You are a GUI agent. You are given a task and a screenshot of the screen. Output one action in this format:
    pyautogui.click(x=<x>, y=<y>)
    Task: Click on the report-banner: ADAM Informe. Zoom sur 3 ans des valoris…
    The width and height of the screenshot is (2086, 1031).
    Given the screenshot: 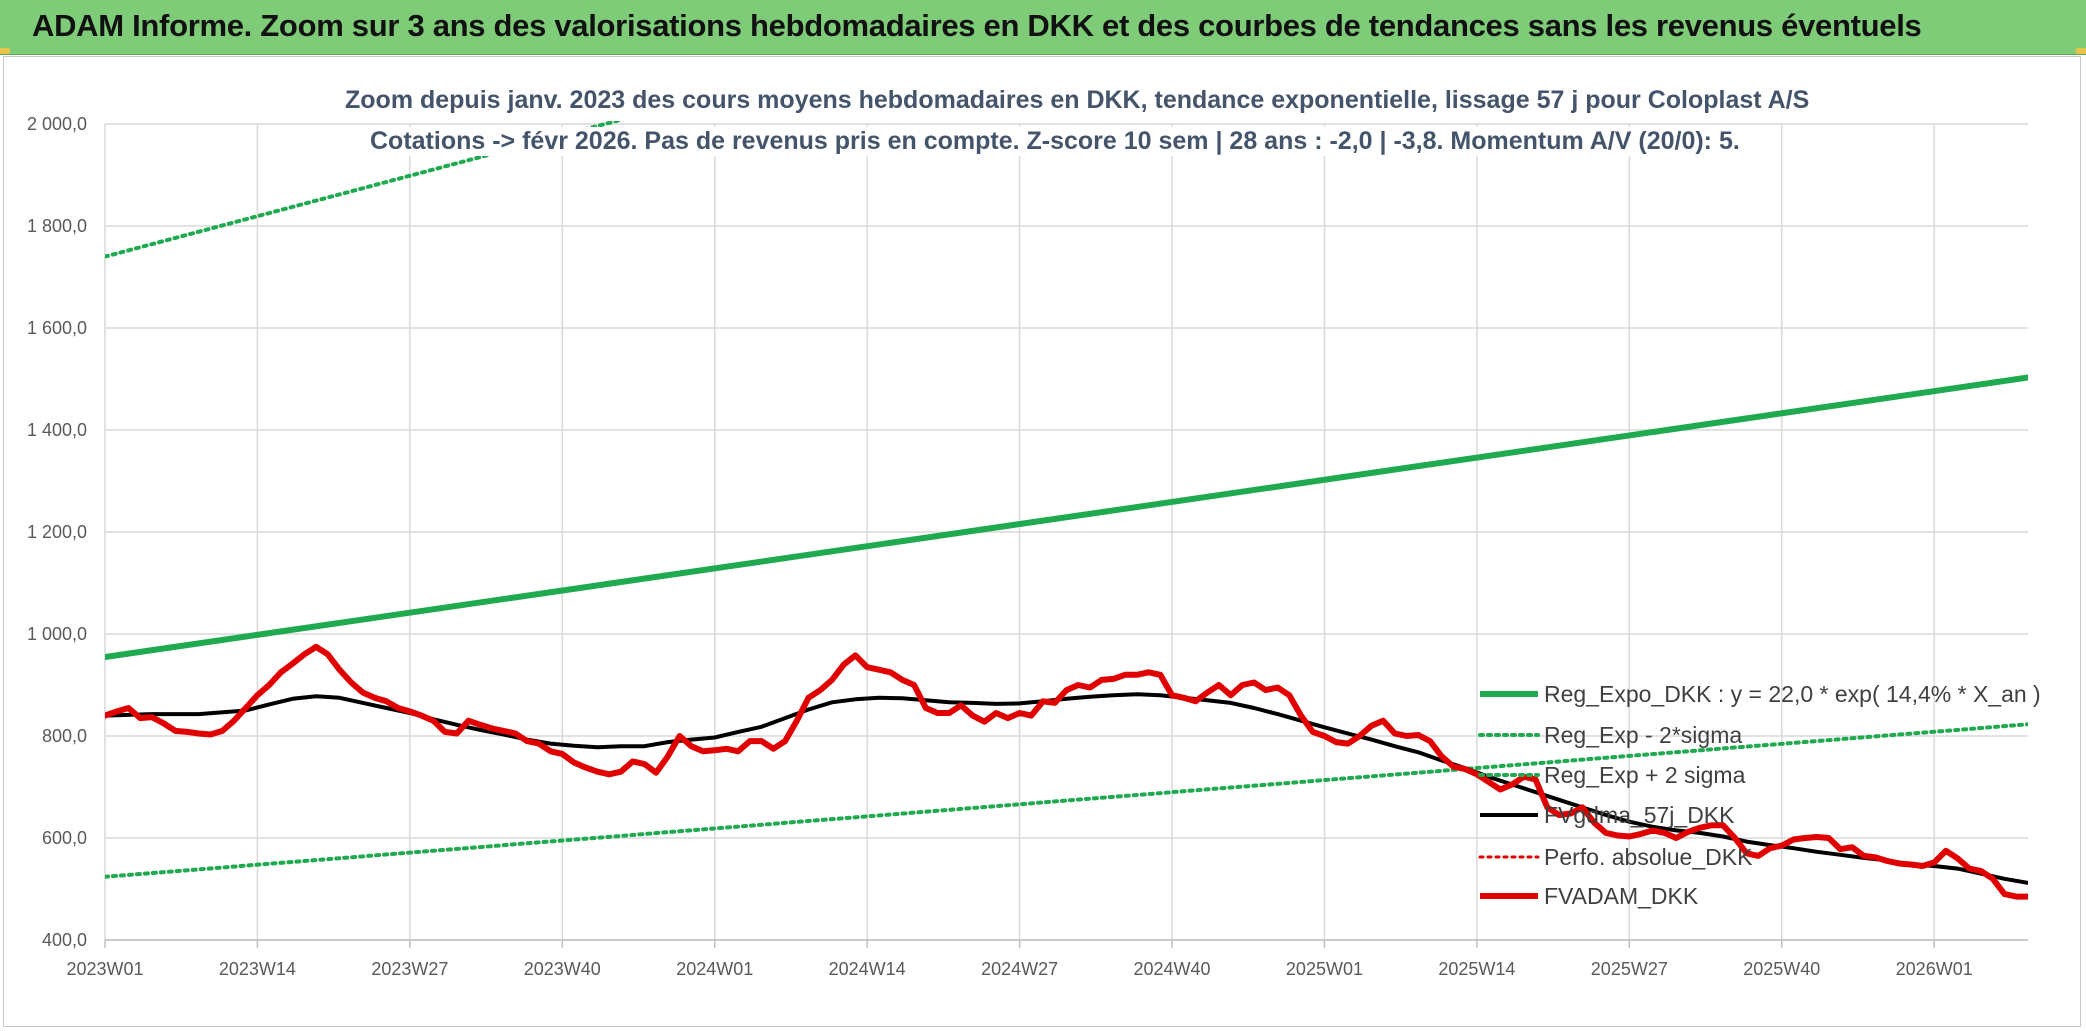 What is the action you would take?
    pyautogui.click(x=1043, y=27)
    